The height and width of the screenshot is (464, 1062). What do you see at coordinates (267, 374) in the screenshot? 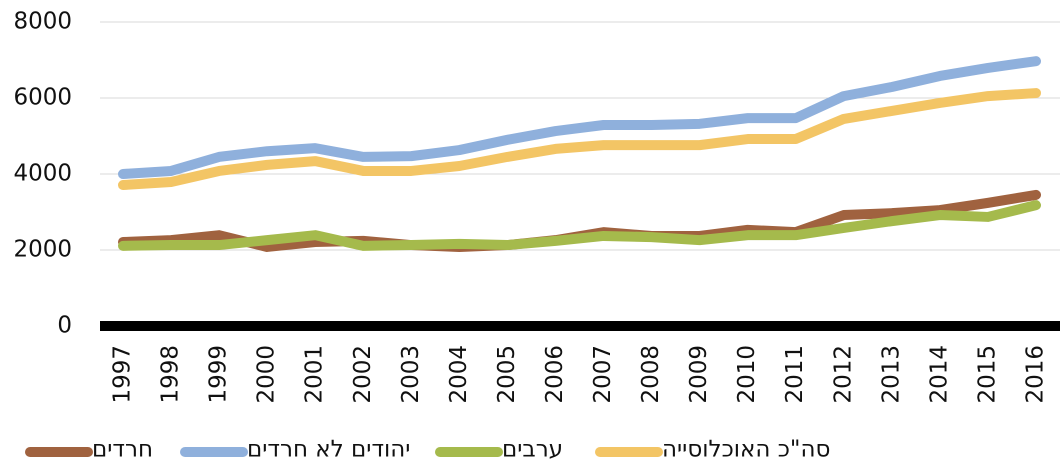
I see `x-tick-label: 2000` at bounding box center [267, 374].